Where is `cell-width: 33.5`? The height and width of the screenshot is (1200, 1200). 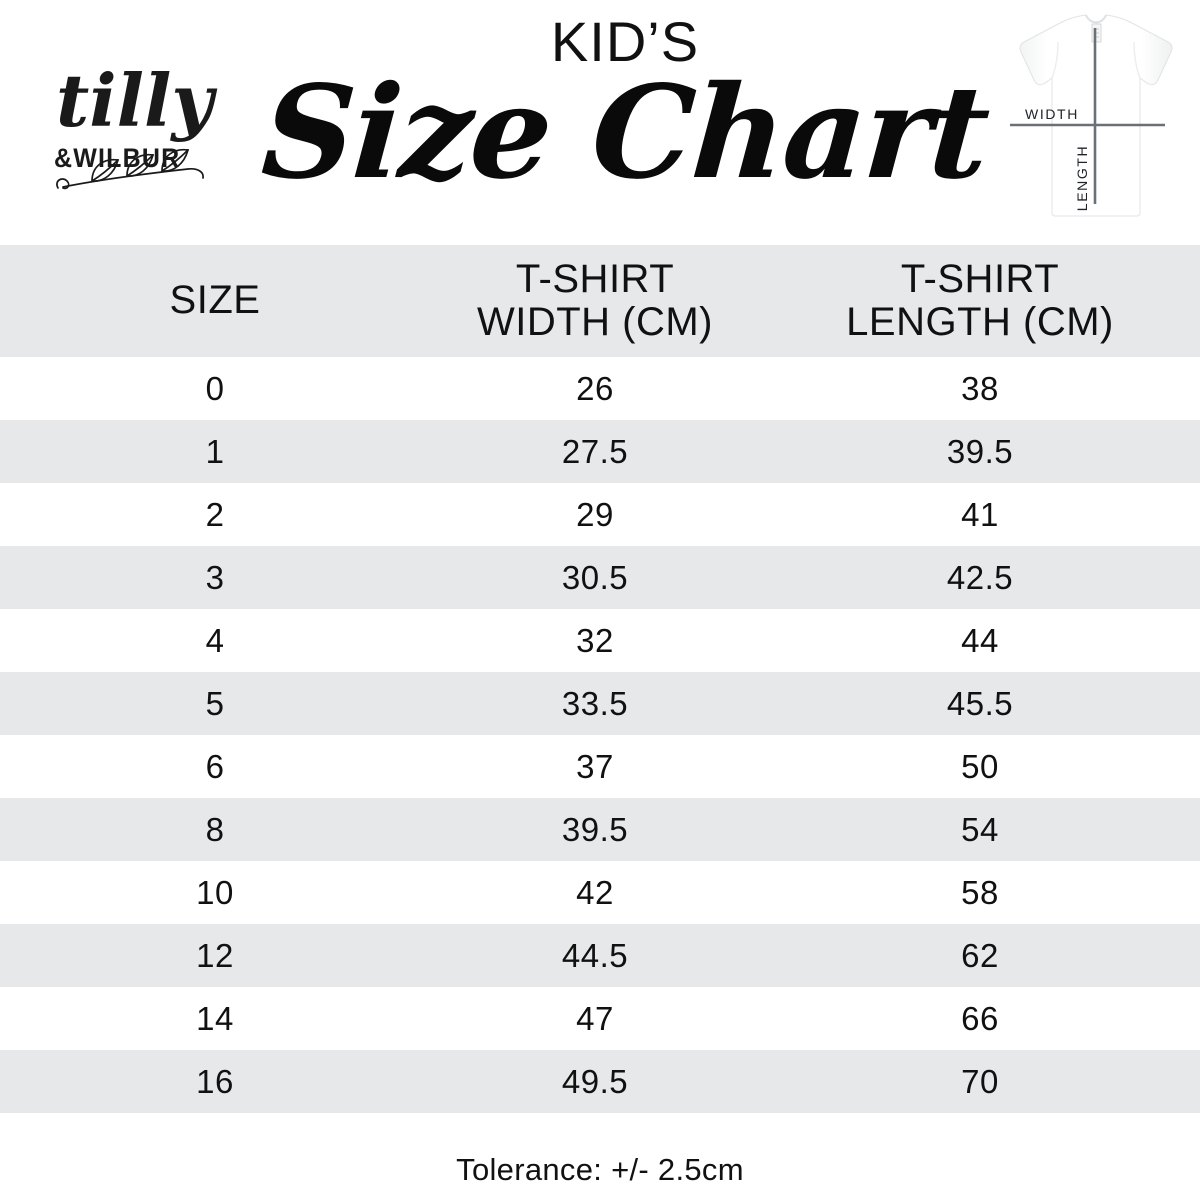 cell-width: 33.5 is located at coordinates (595, 703).